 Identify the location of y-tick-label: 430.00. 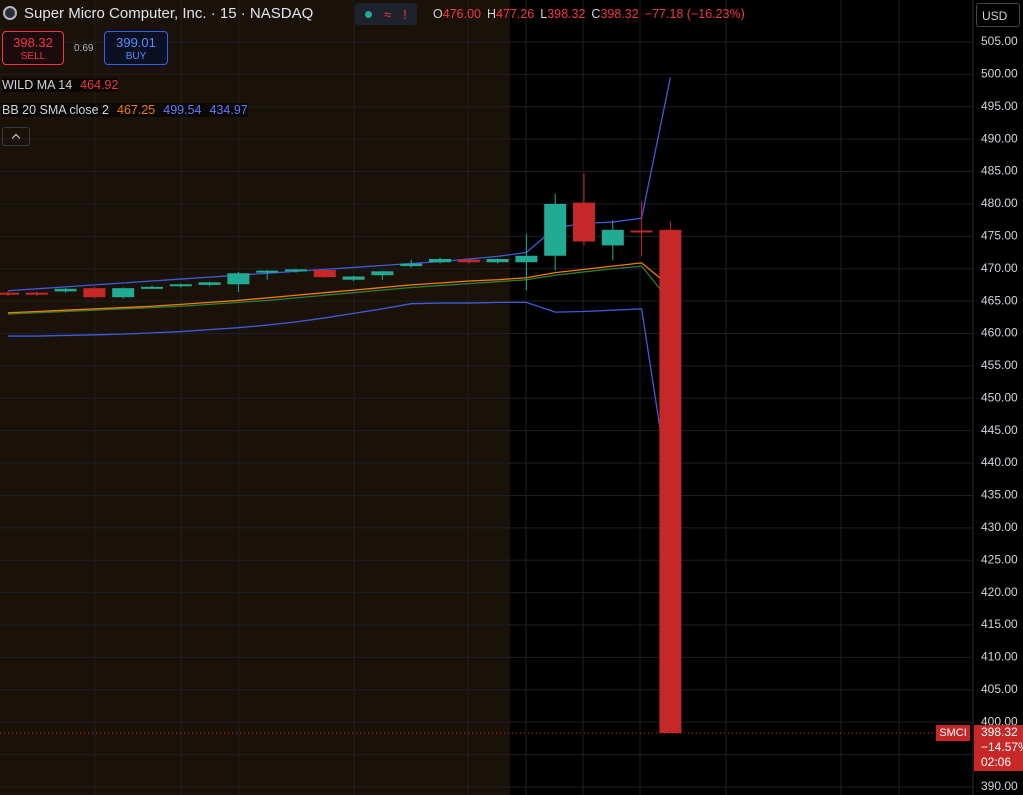
(999, 527).